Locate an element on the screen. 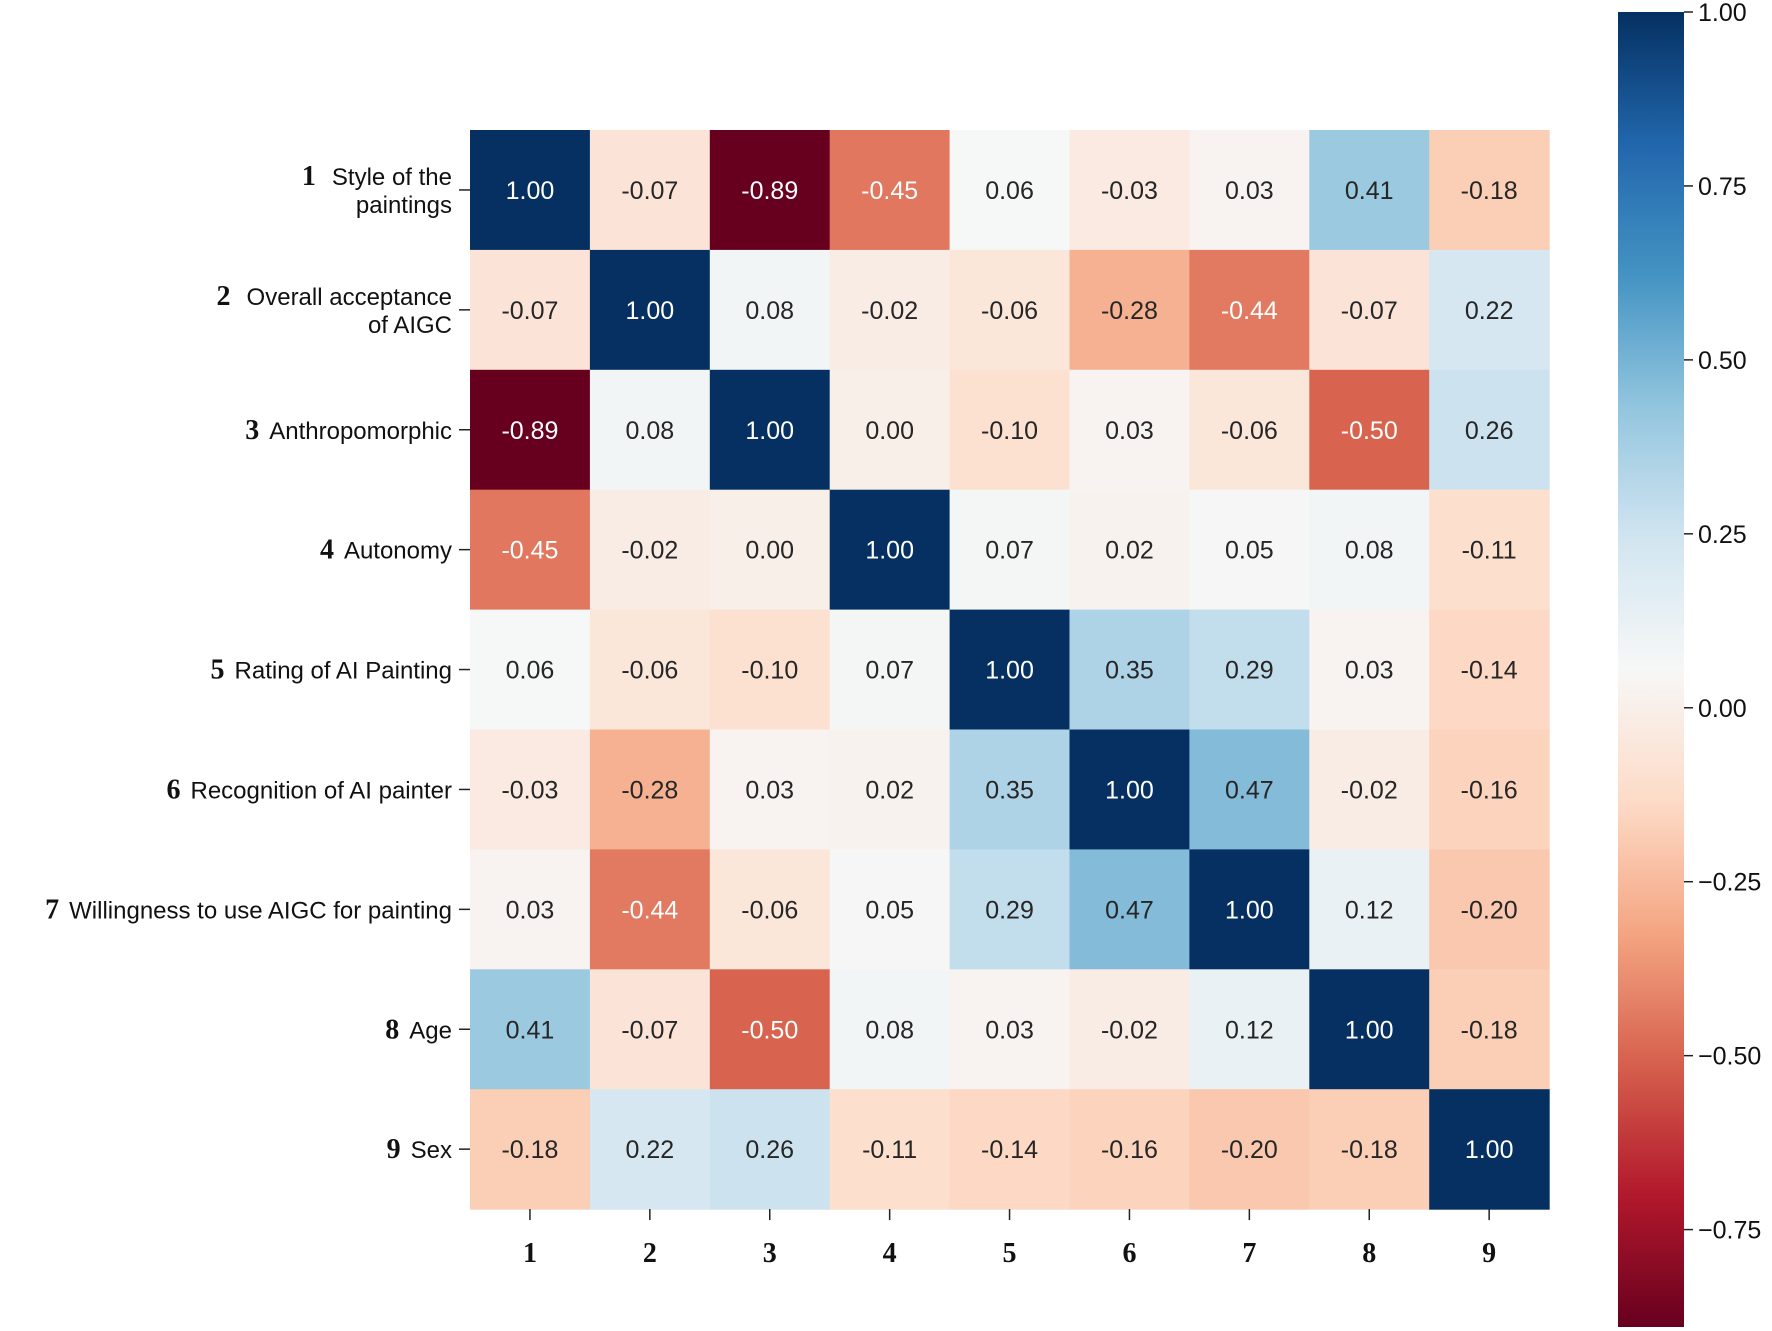 This screenshot has width=1772, height=1331. cell-value-label: 0.26 is located at coordinates (769, 1150).